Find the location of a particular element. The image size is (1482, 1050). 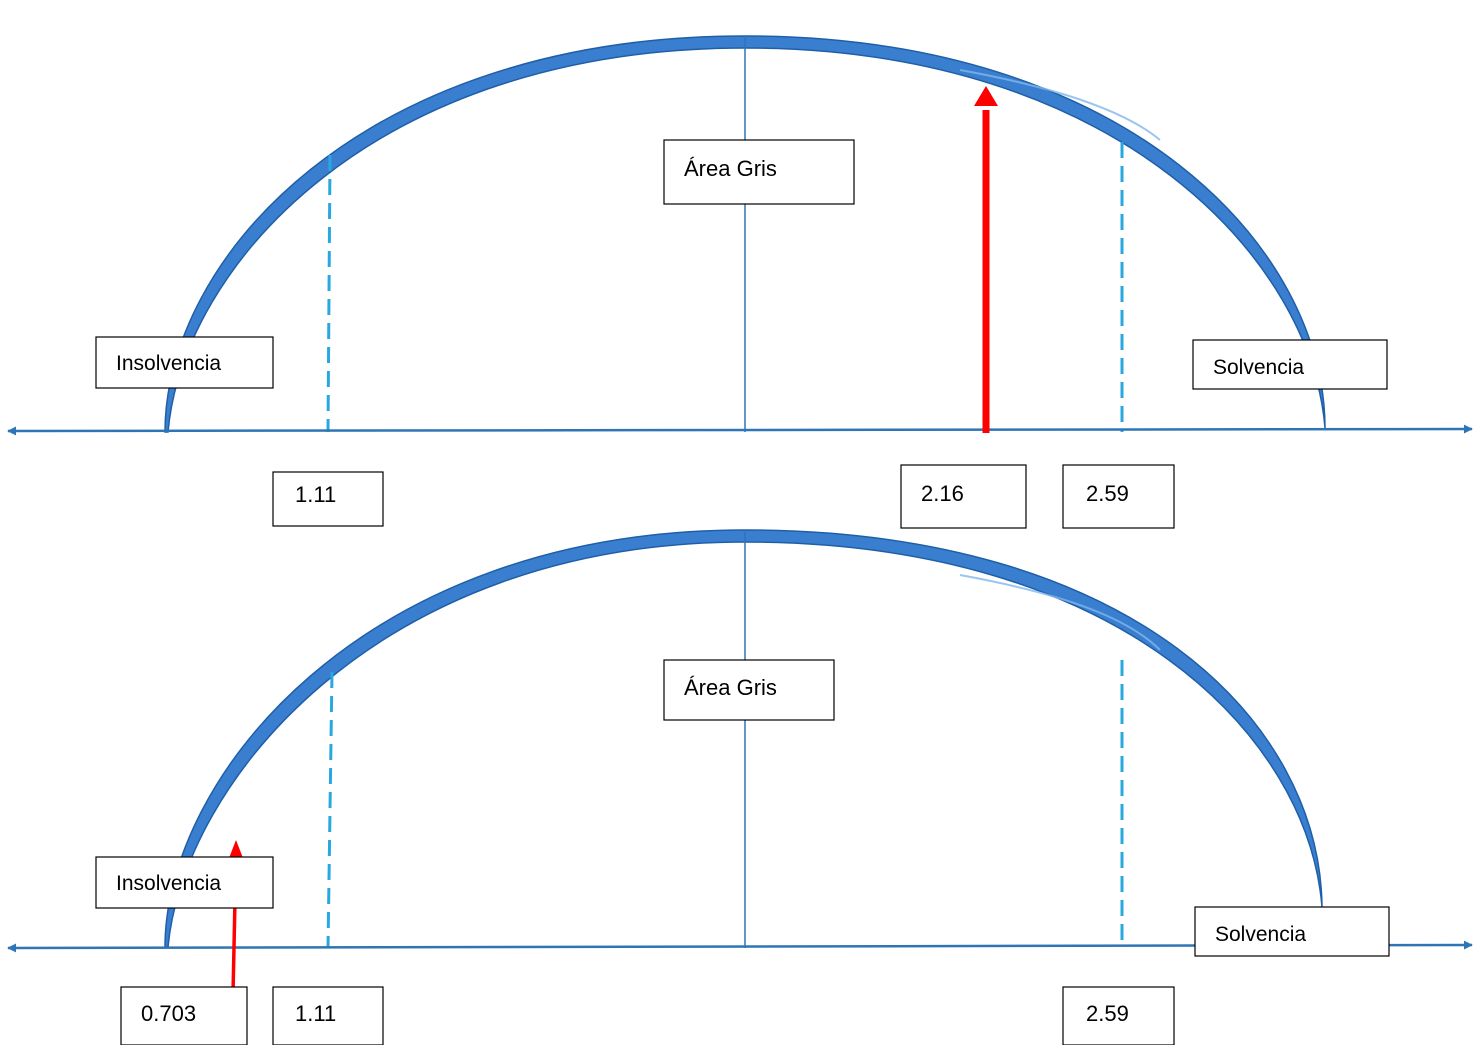

score-value-box: 0.703 is located at coordinates (184, 1016).